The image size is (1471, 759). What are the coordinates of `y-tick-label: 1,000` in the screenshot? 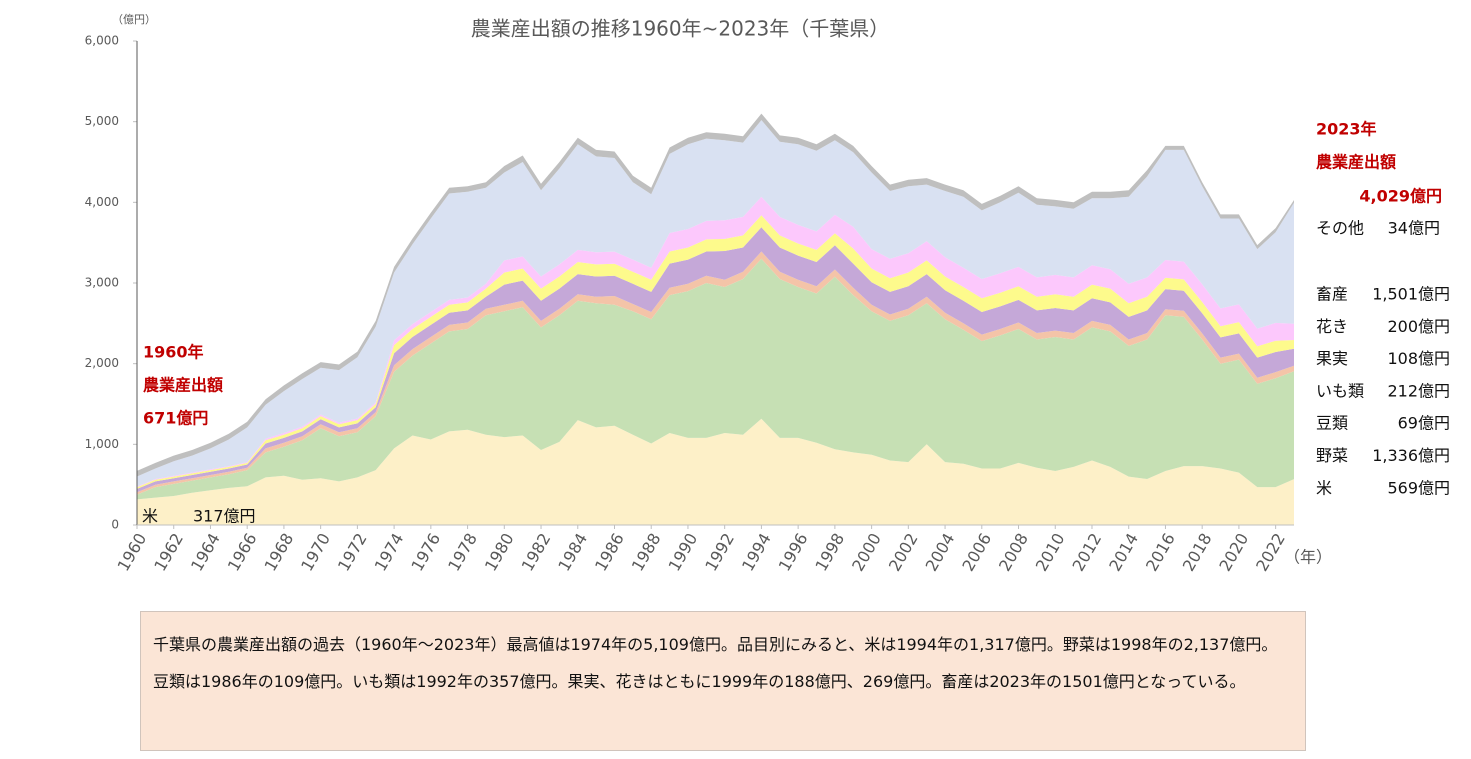 It's located at (102, 444).